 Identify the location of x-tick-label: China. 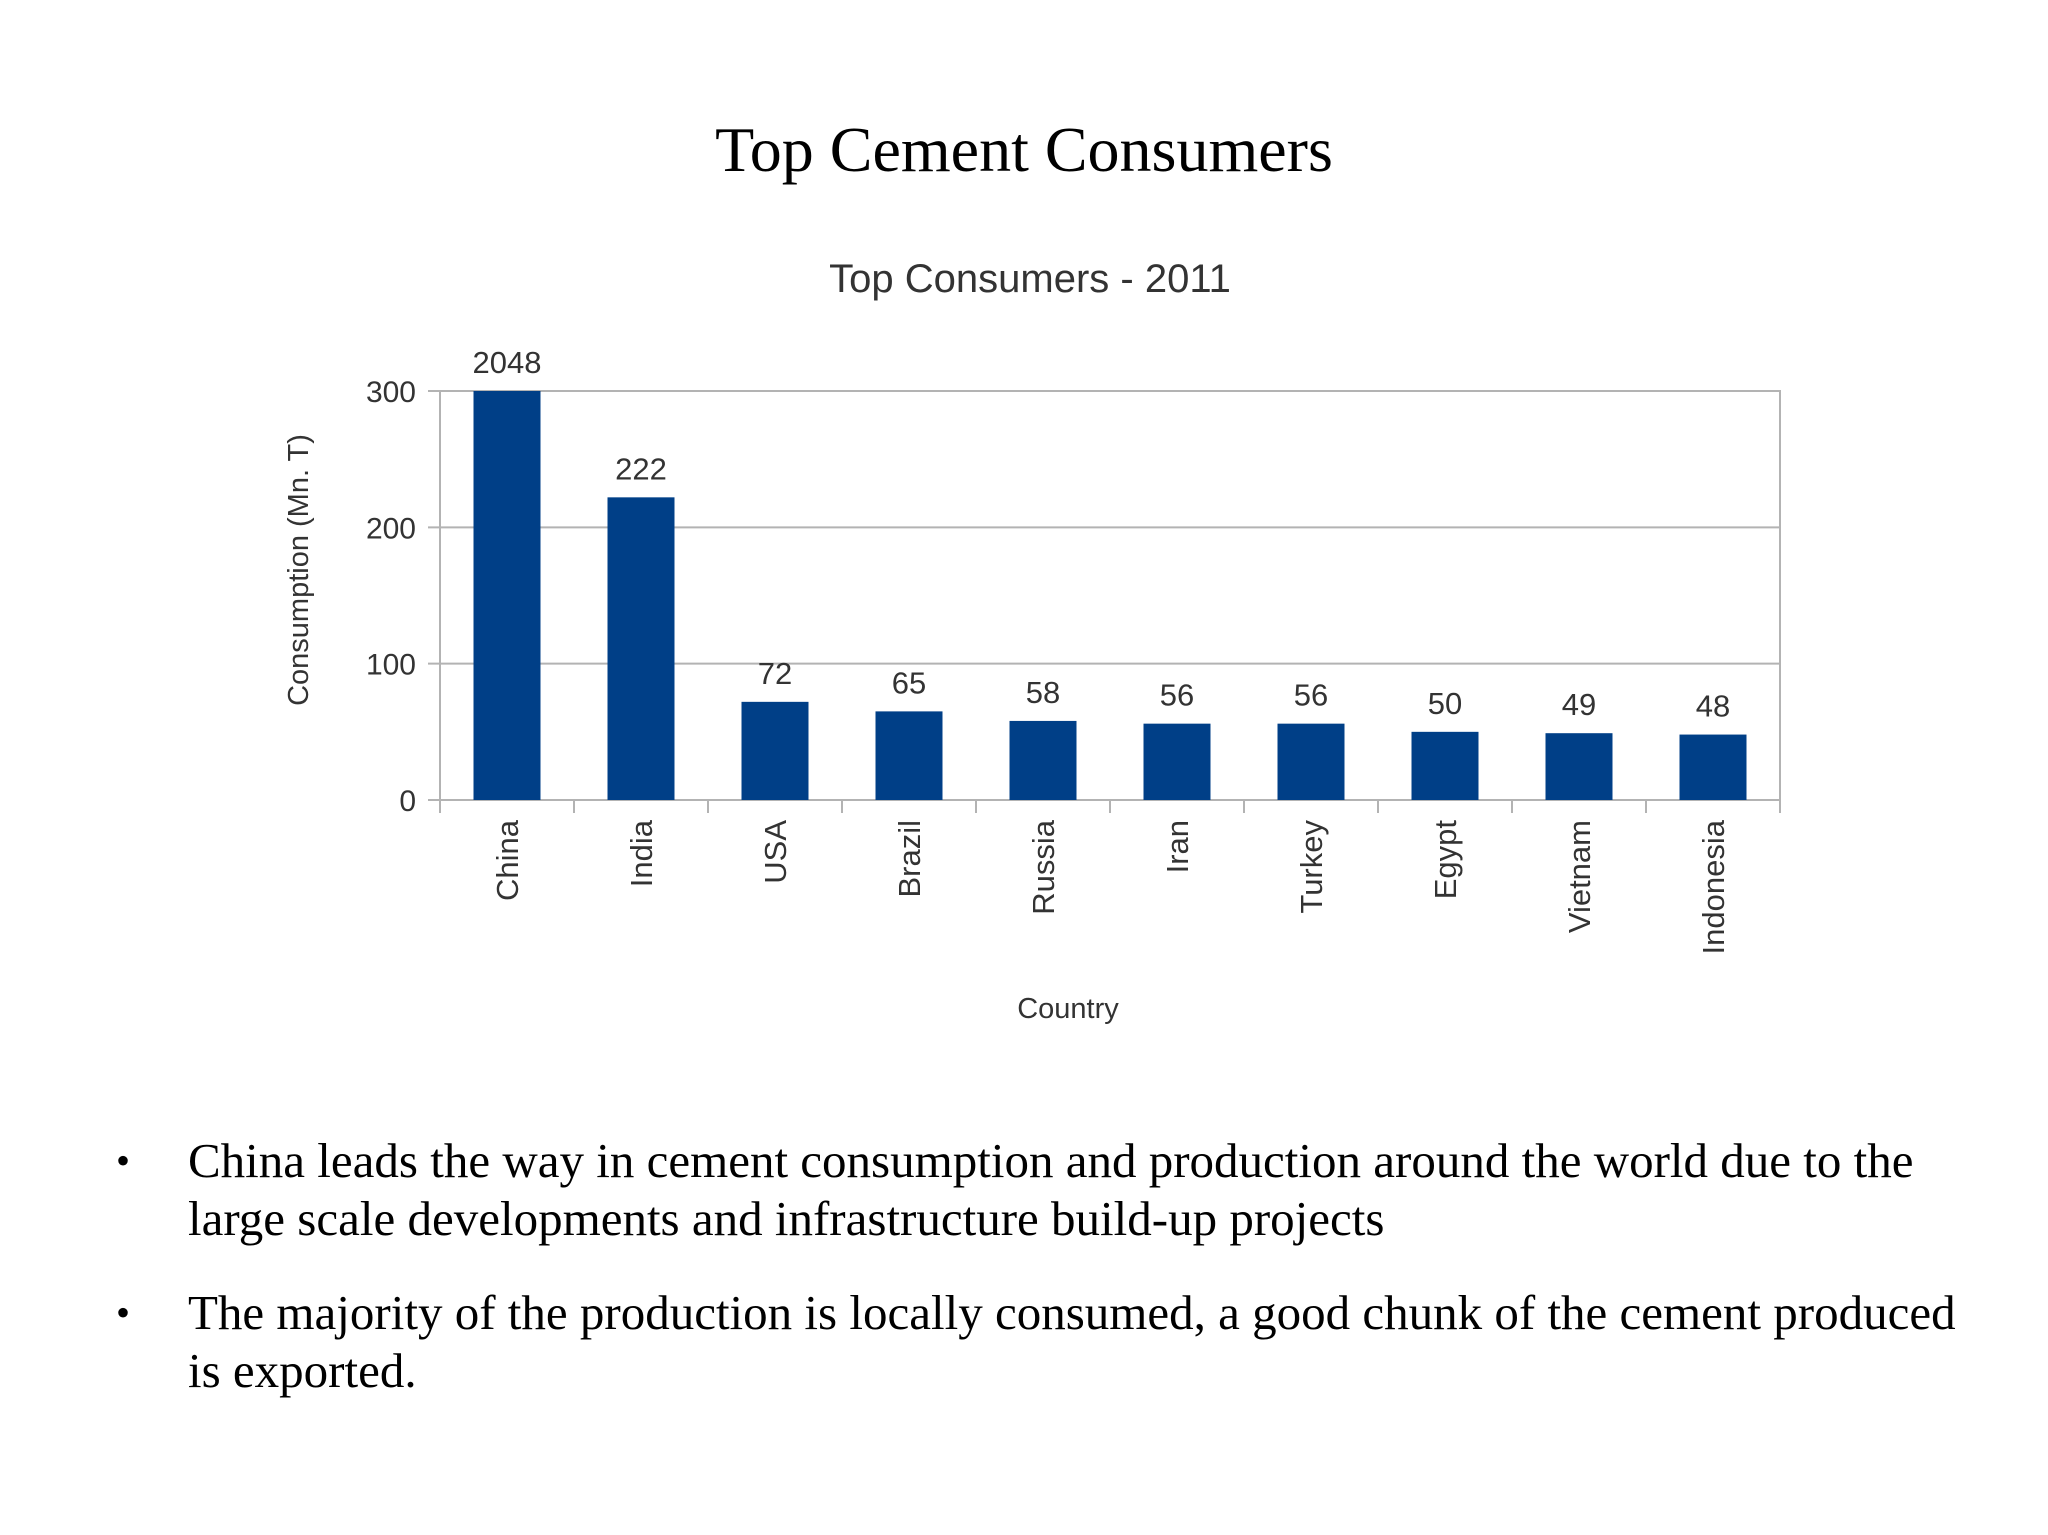
(507, 860).